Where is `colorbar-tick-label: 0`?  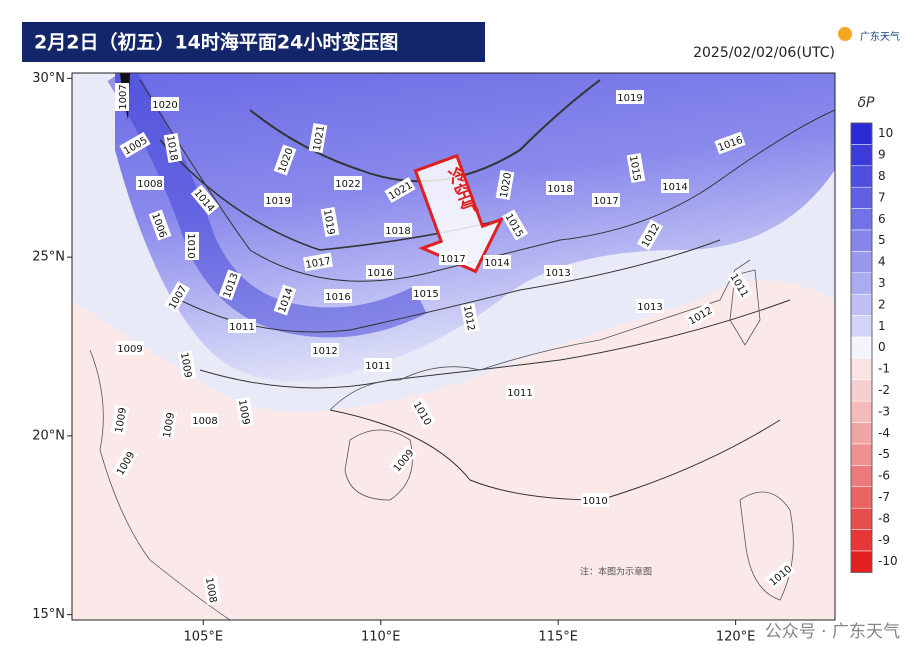
colorbar-tick-label: 0 is located at coordinates (882, 347).